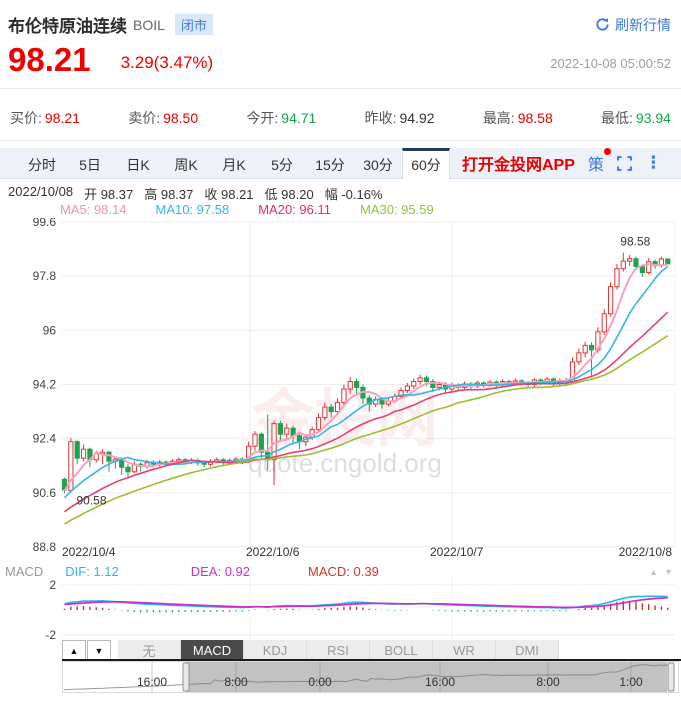  I want to click on refresh-icon, so click(602, 24).